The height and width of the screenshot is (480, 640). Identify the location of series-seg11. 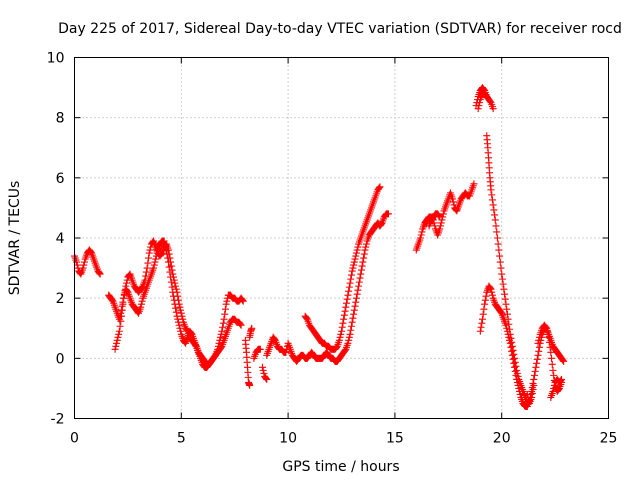
(434, 220).